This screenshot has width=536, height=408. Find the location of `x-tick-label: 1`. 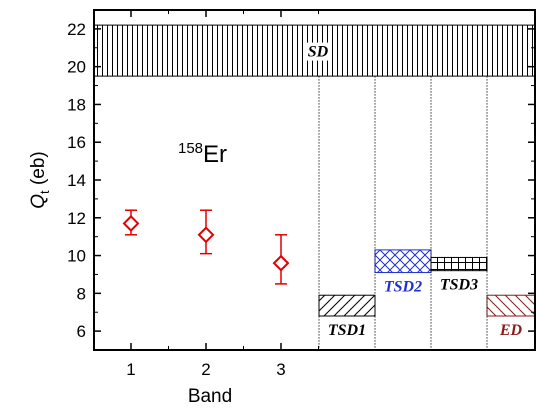

x-tick-label: 1 is located at coordinates (130, 369).